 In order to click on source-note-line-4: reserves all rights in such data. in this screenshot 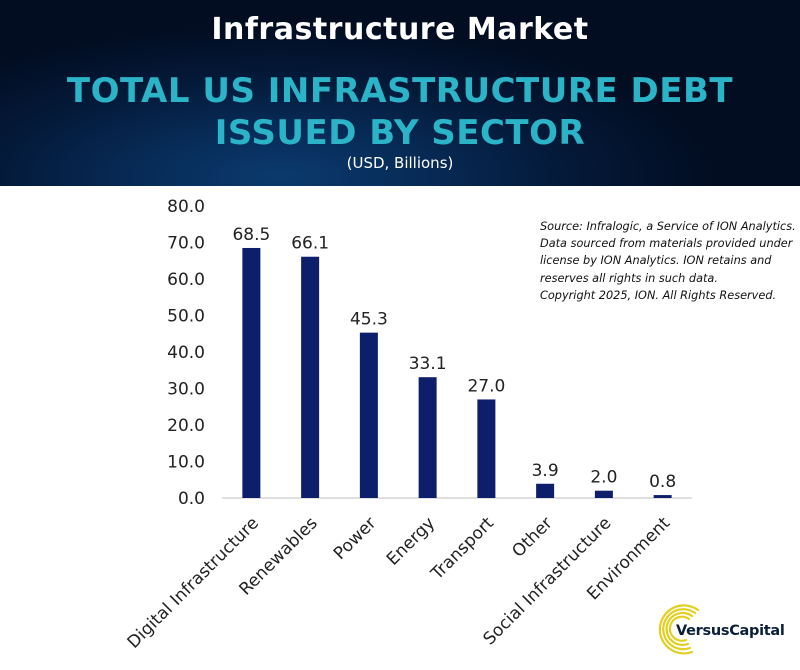, I will do `click(629, 278)`.